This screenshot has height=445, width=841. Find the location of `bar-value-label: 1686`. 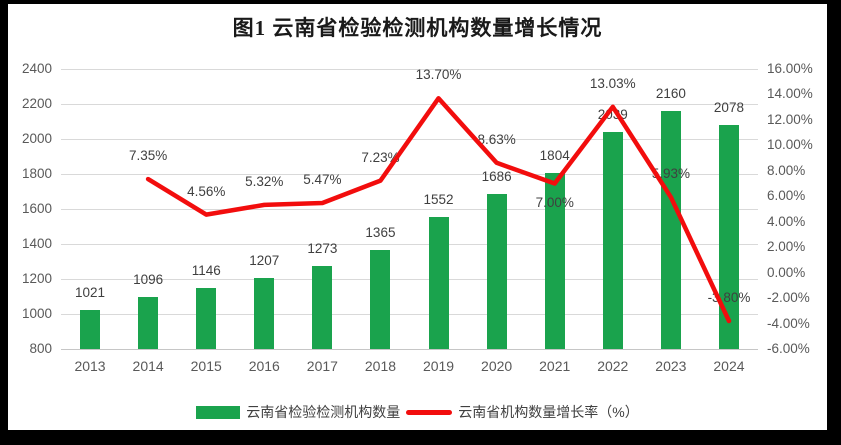

bar-value-label: 1686 is located at coordinates (496, 176).